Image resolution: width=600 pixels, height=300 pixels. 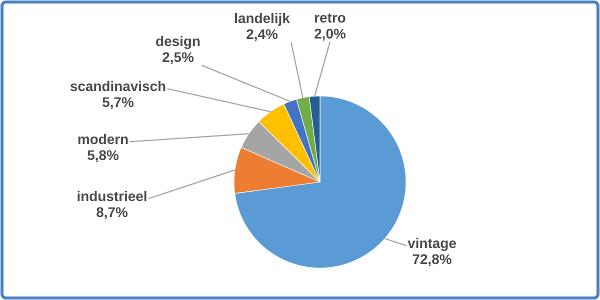 What do you see at coordinates (103, 139) in the screenshot?
I see `slice-label: modern` at bounding box center [103, 139].